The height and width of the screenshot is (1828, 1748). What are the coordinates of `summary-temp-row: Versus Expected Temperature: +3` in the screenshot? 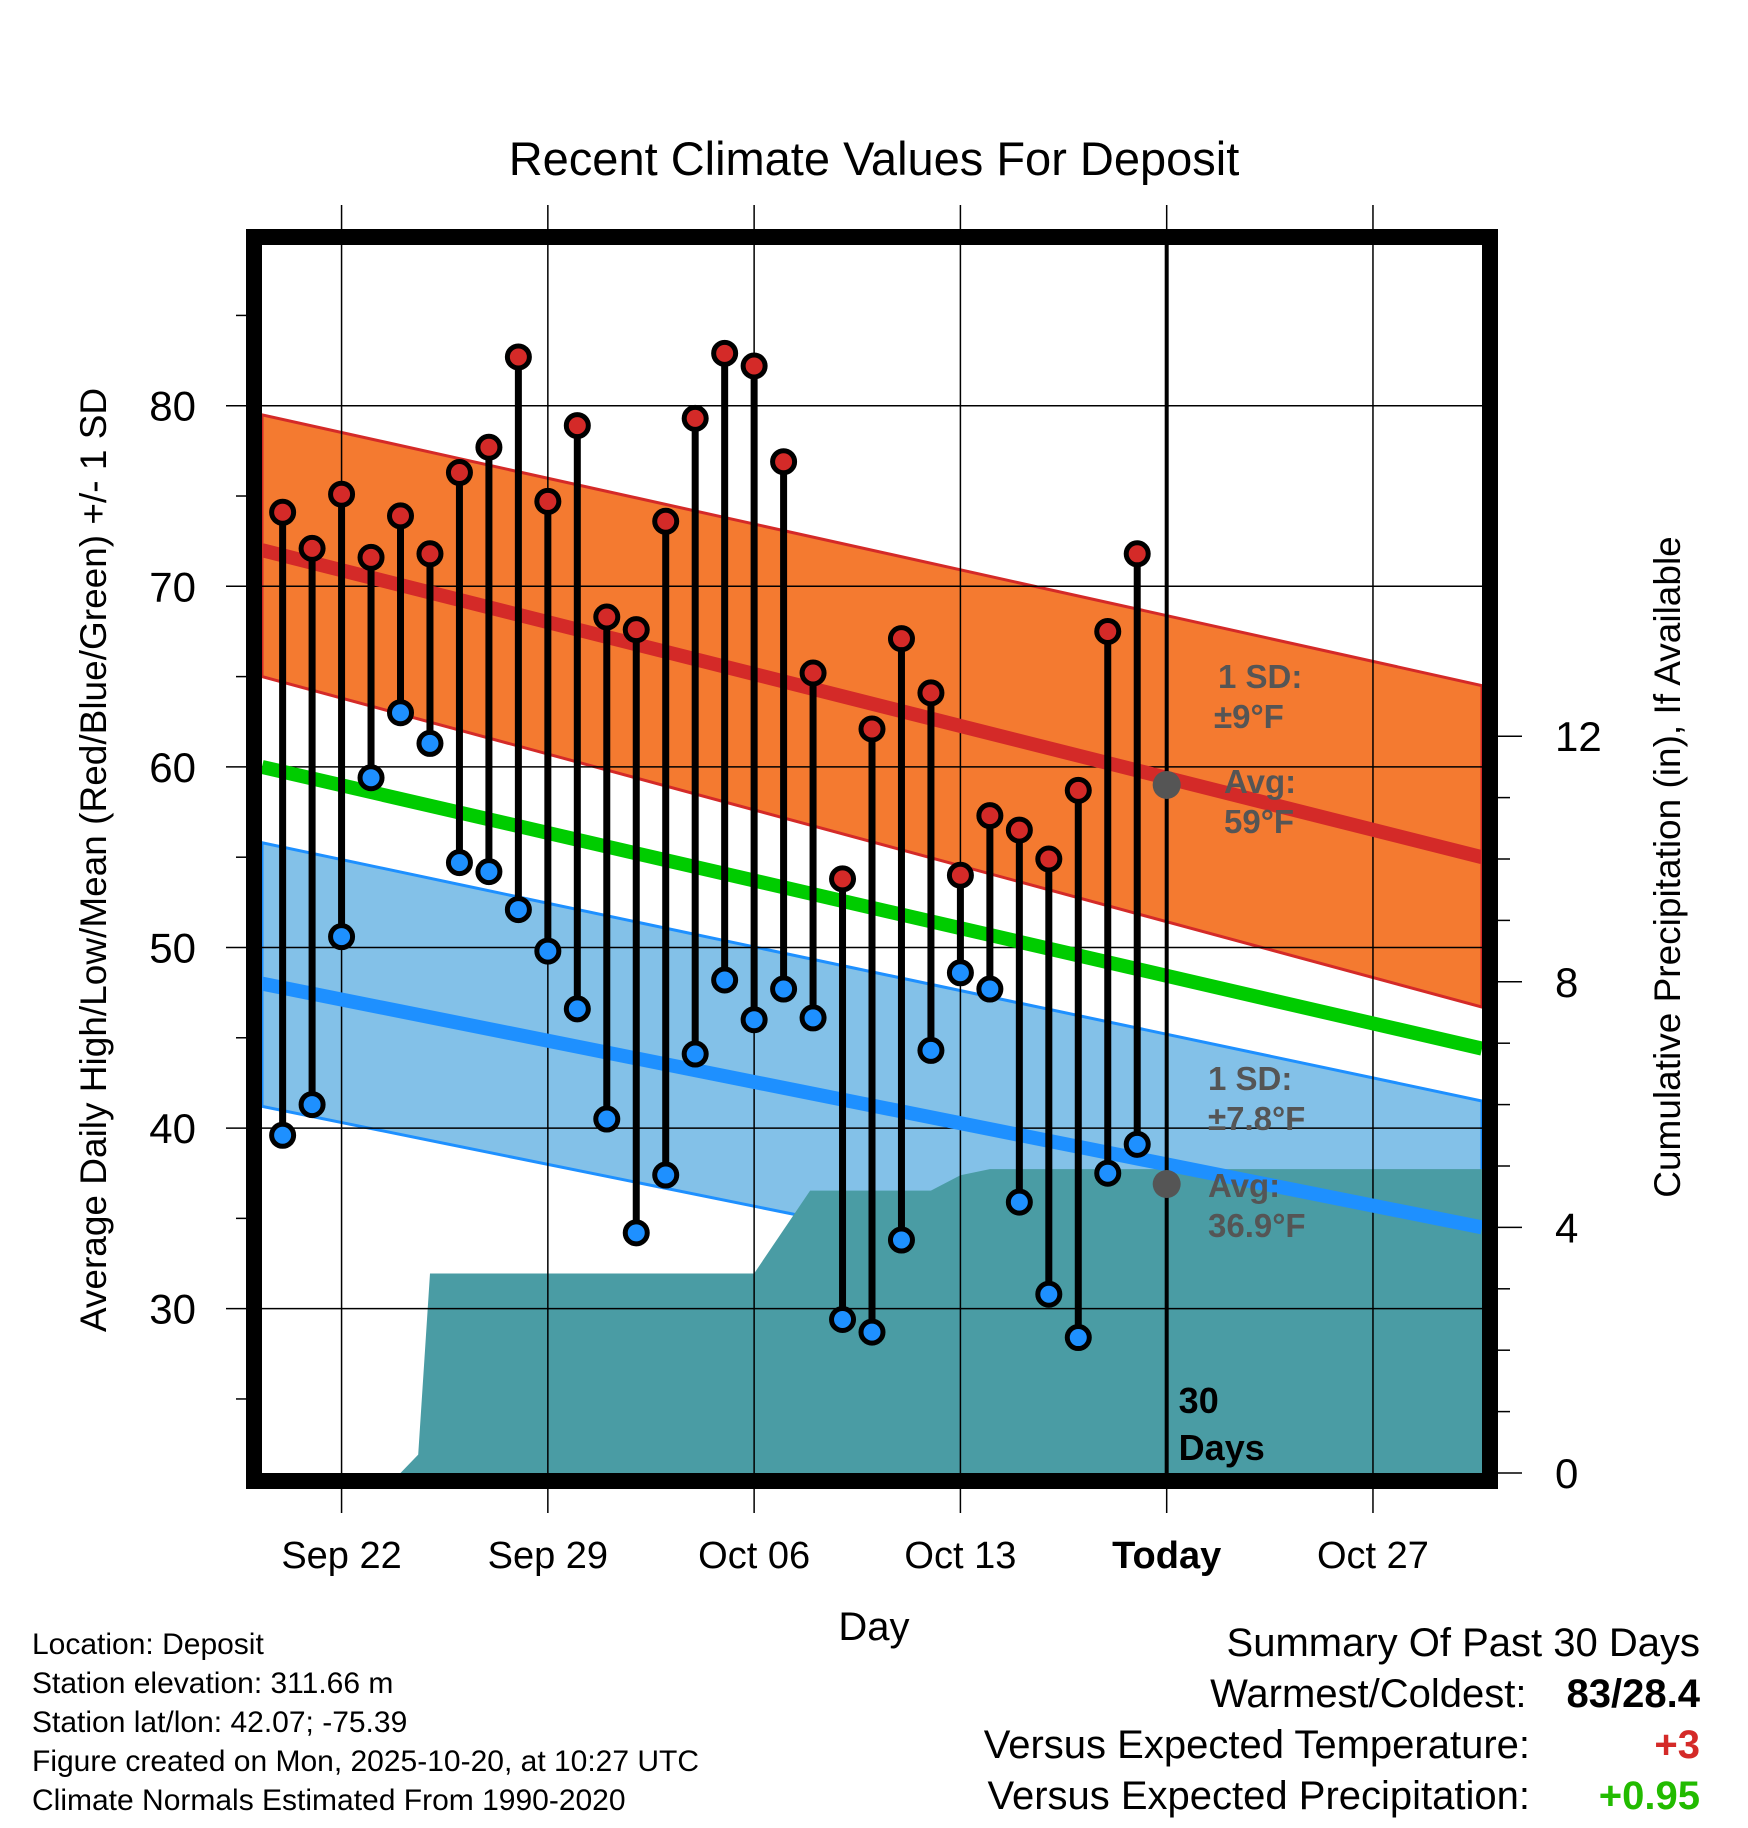 It's located at (1342, 1745).